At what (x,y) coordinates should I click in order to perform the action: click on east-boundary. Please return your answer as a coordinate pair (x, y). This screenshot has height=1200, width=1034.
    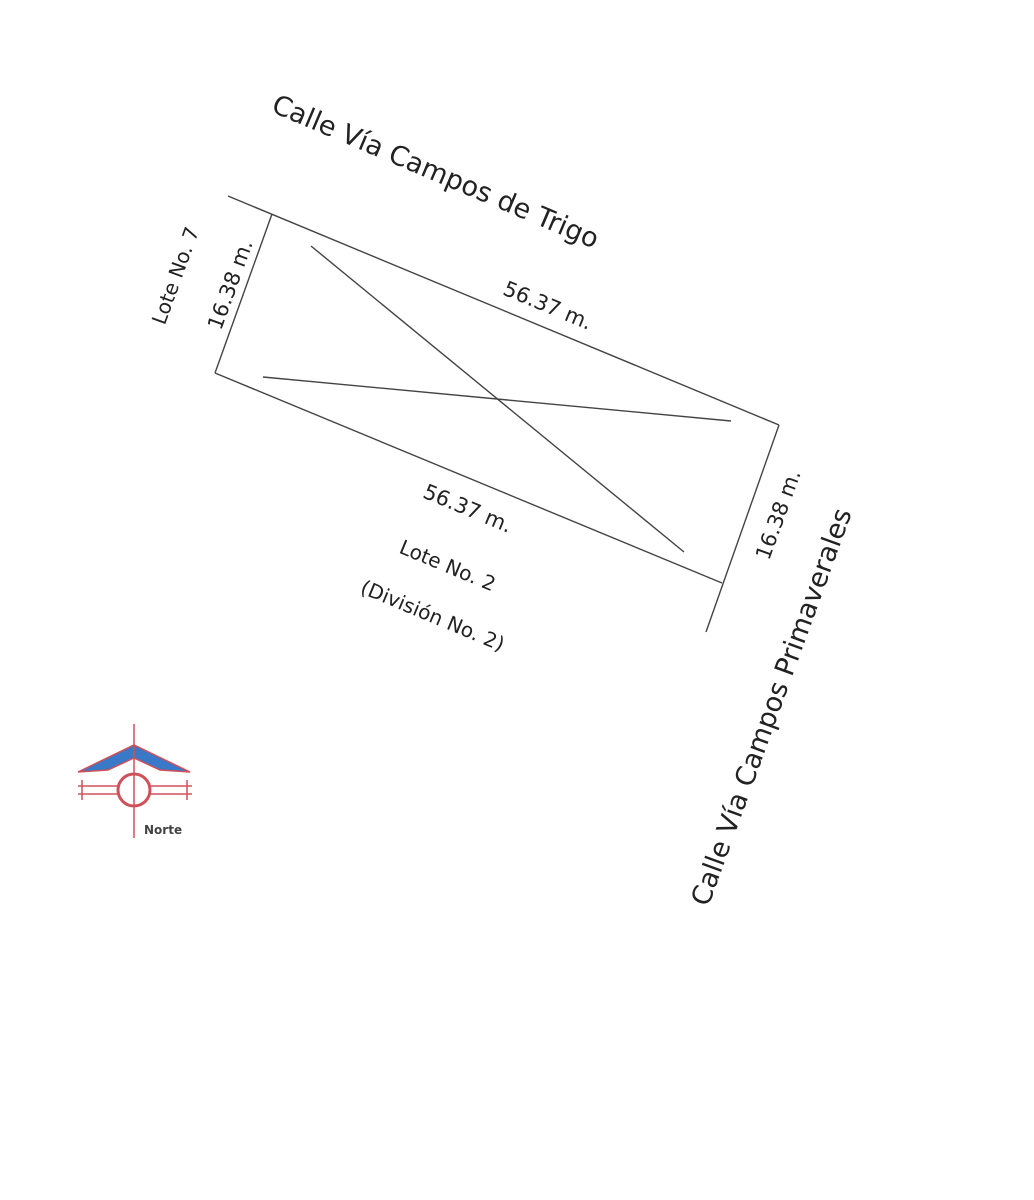
    Looking at the image, I should click on (742, 528).